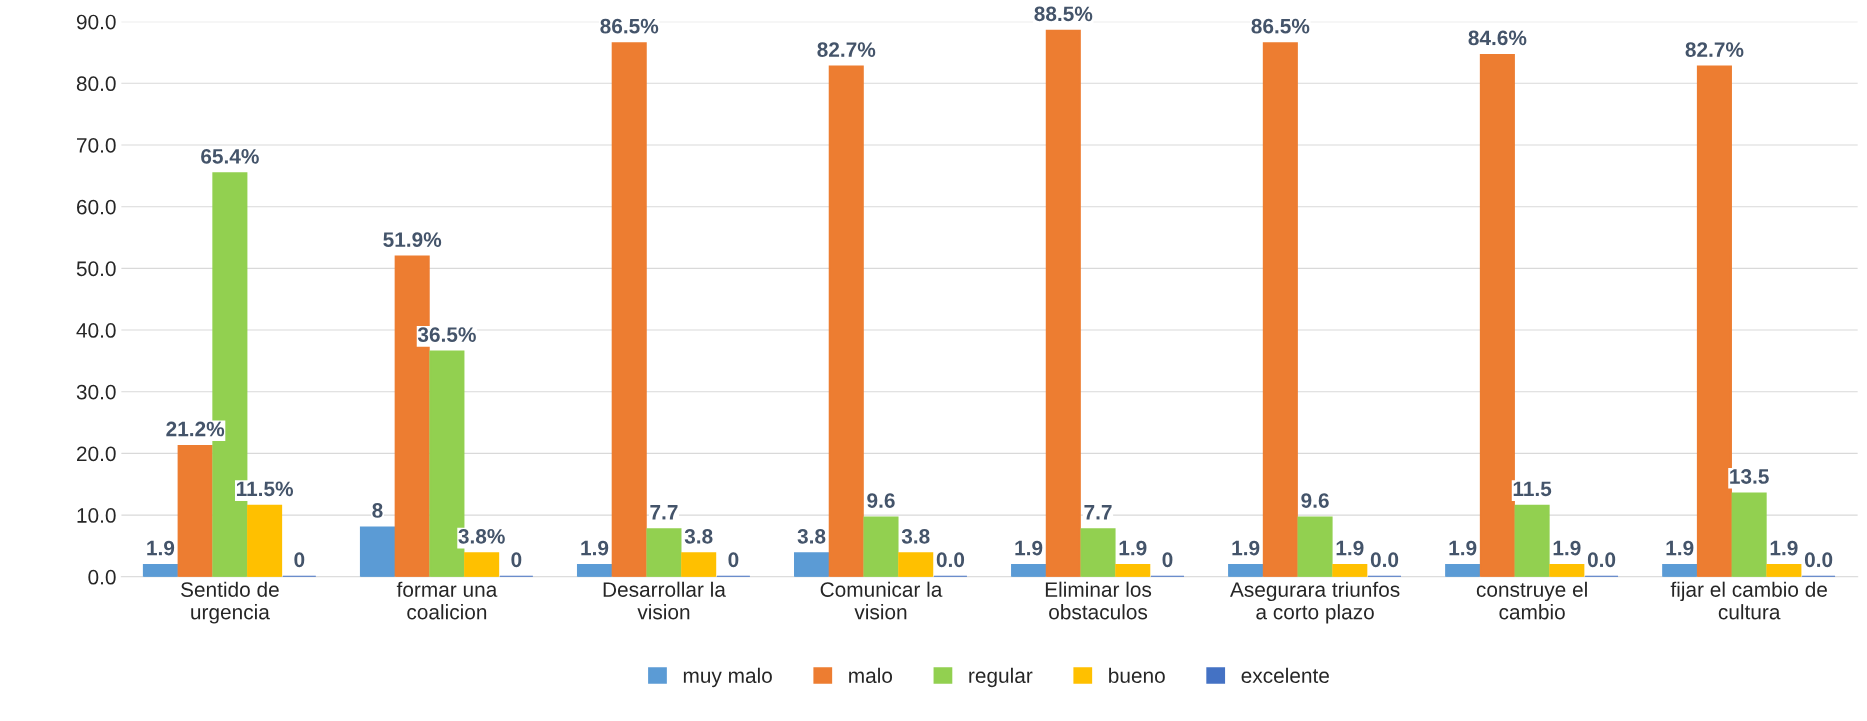 This screenshot has width=1867, height=721. What do you see at coordinates (230, 156) in the screenshot?
I see `data-label: 65.4%` at bounding box center [230, 156].